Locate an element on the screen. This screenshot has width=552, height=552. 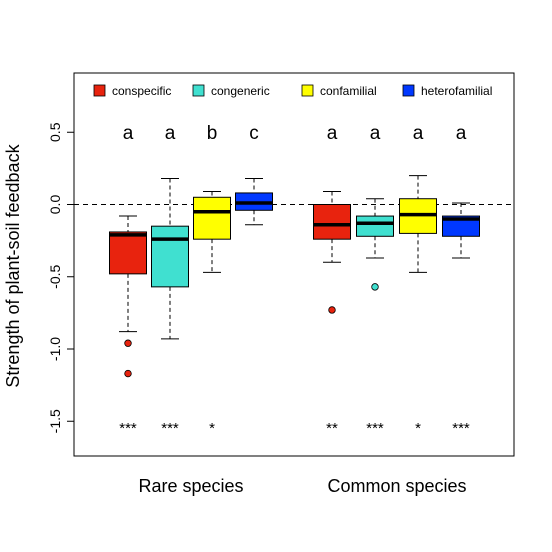
box-conspecific-rare is located at coordinates (128, 296).